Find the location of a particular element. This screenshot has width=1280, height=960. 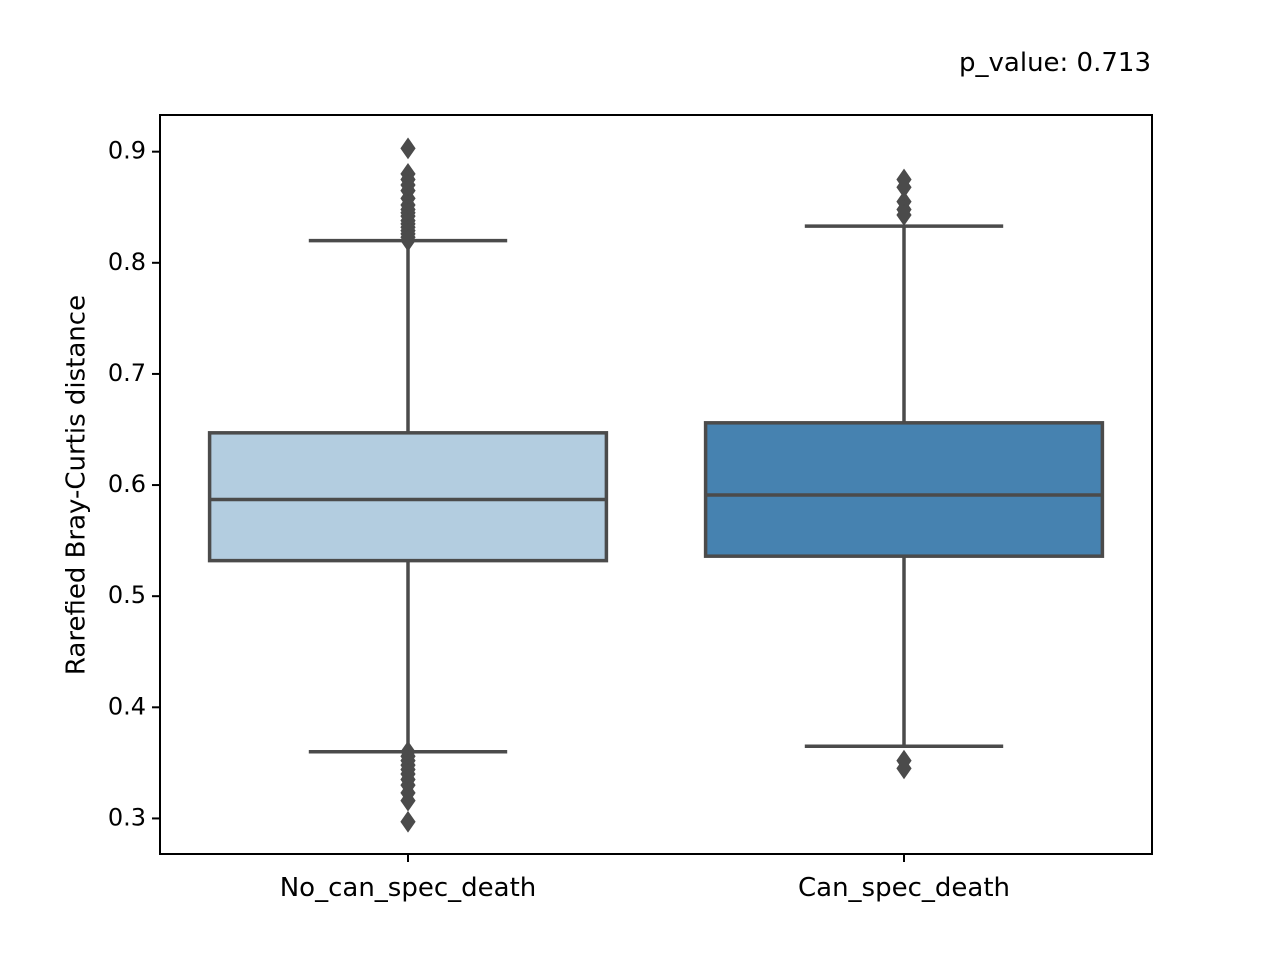

p-value-annotation: p_value: 0.713 is located at coordinates (1055, 63).